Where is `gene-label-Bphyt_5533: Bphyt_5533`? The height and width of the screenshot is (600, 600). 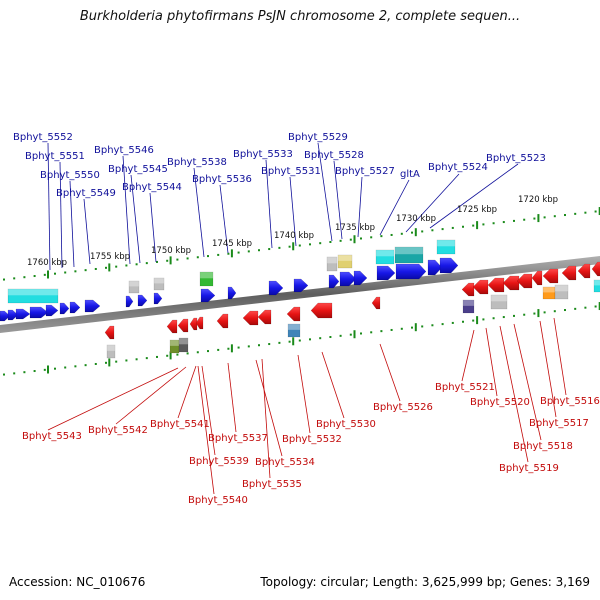
gene-label-Bphyt_5533: Bphyt_5533 is located at coordinates (263, 154).